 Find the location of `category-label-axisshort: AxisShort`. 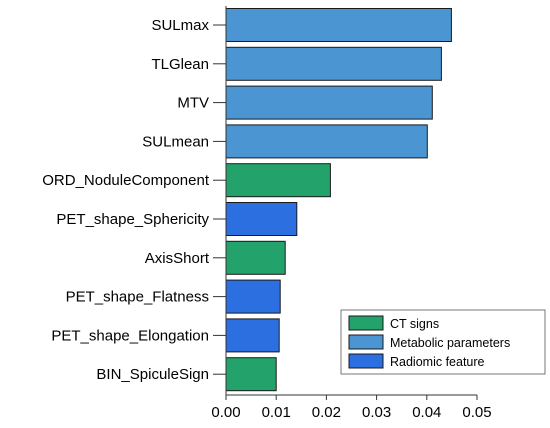

category-label-axisshort: AxisShort is located at coordinates (177, 258).